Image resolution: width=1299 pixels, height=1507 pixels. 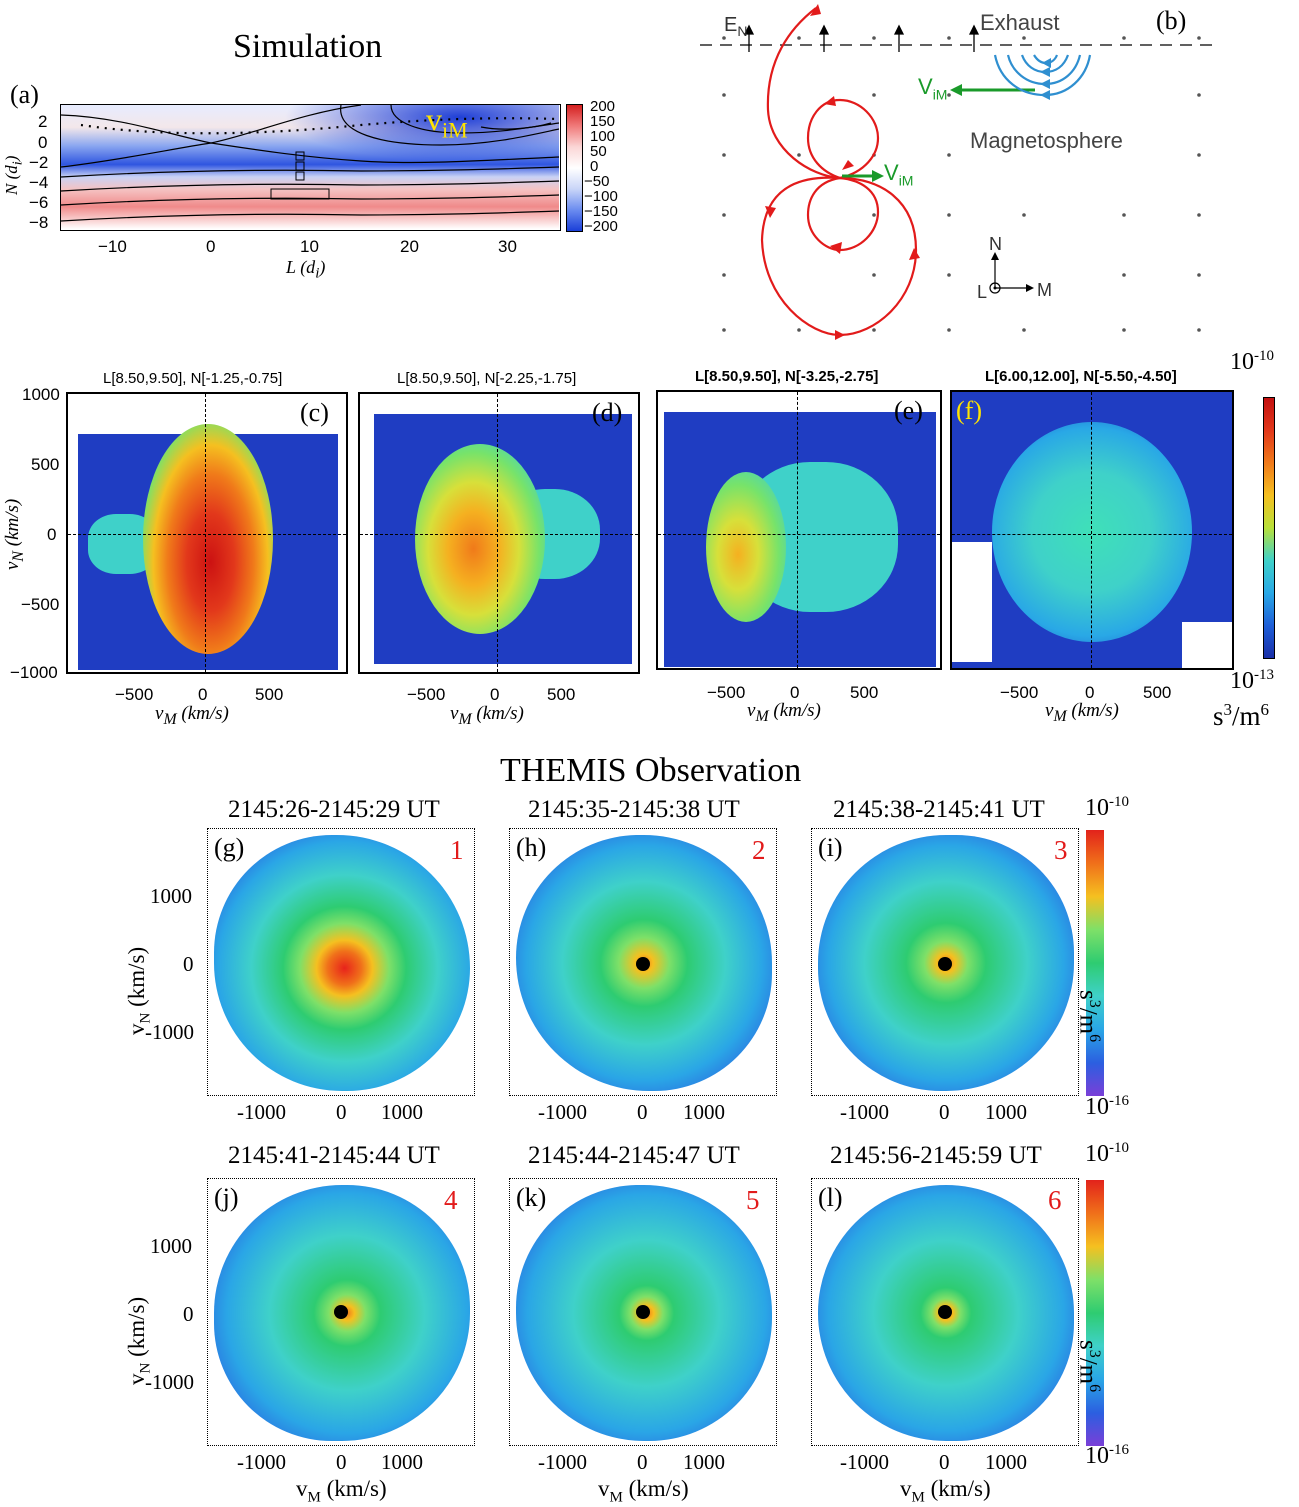 I want to click on panel-j-number: 4, so click(x=451, y=1200).